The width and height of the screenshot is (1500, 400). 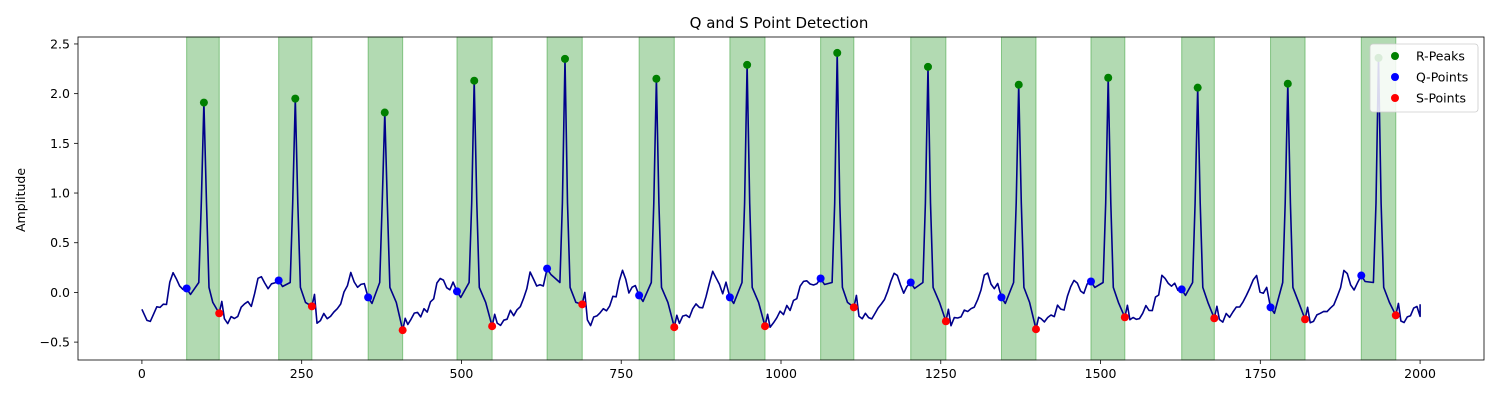 What do you see at coordinates (1441, 98) in the screenshot?
I see `legend-label-s-points: S-Points` at bounding box center [1441, 98].